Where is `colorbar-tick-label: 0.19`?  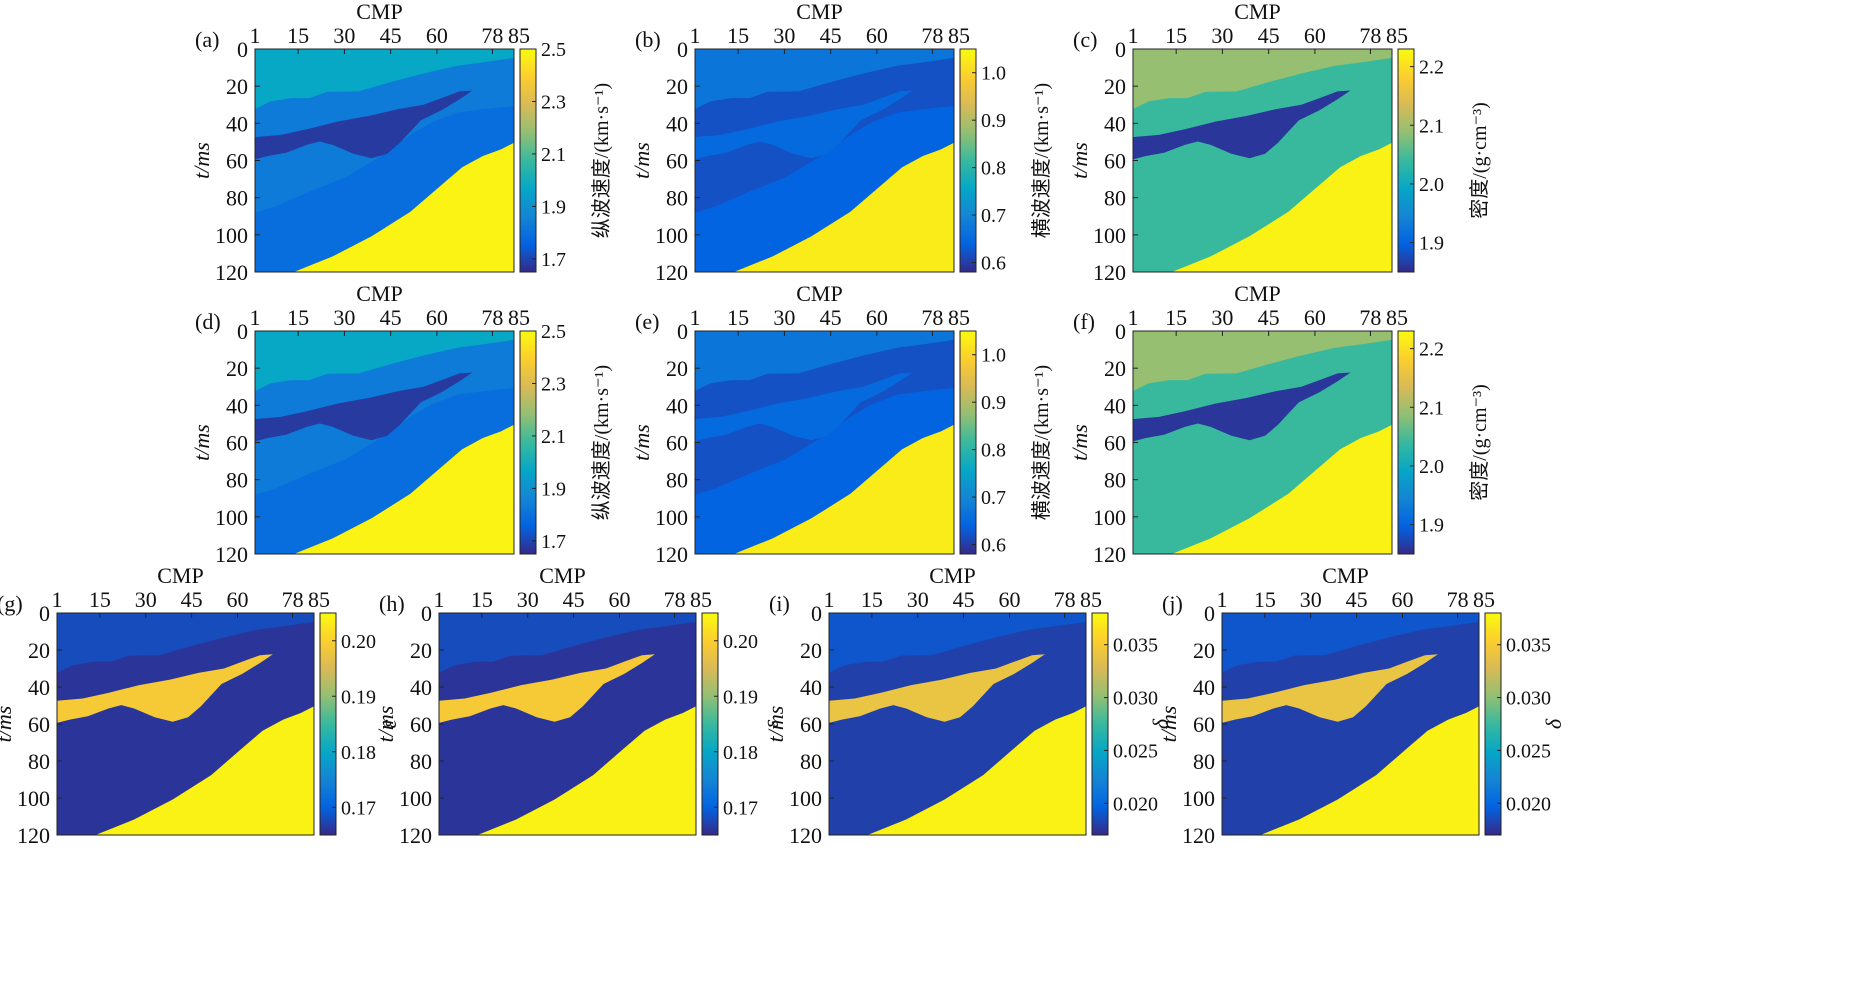 colorbar-tick-label: 0.19 is located at coordinates (358, 697).